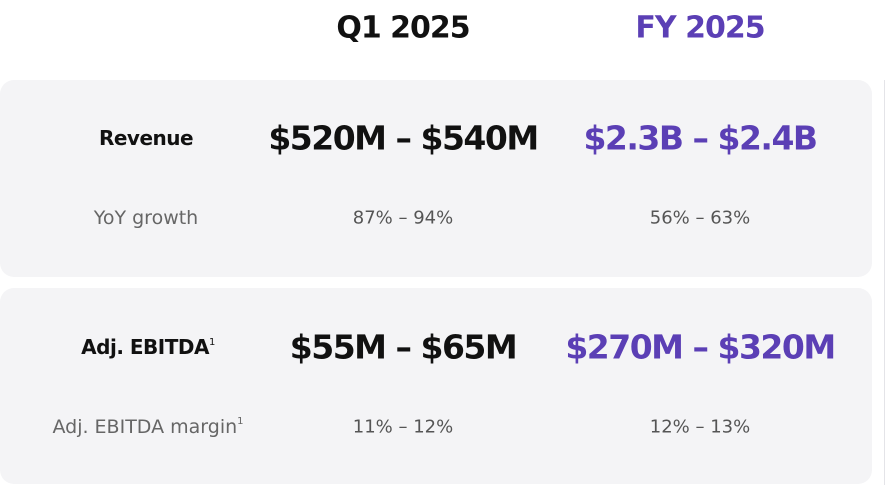  I want to click on metric-label: Revenue, so click(146, 138).